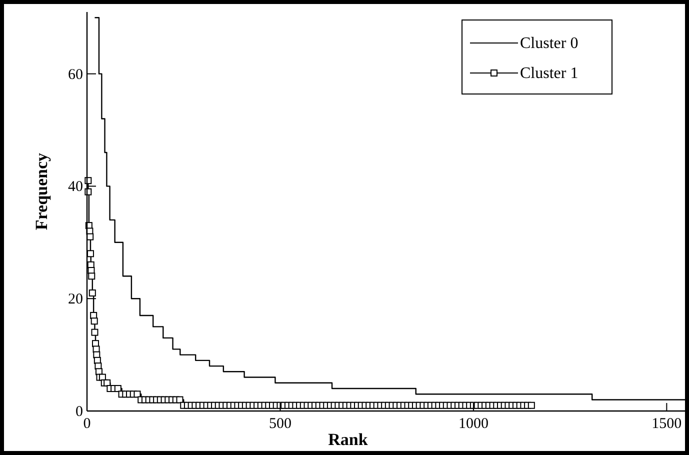  Describe the element at coordinates (75, 187) in the screenshot. I see `y-tick-label: 40` at that location.